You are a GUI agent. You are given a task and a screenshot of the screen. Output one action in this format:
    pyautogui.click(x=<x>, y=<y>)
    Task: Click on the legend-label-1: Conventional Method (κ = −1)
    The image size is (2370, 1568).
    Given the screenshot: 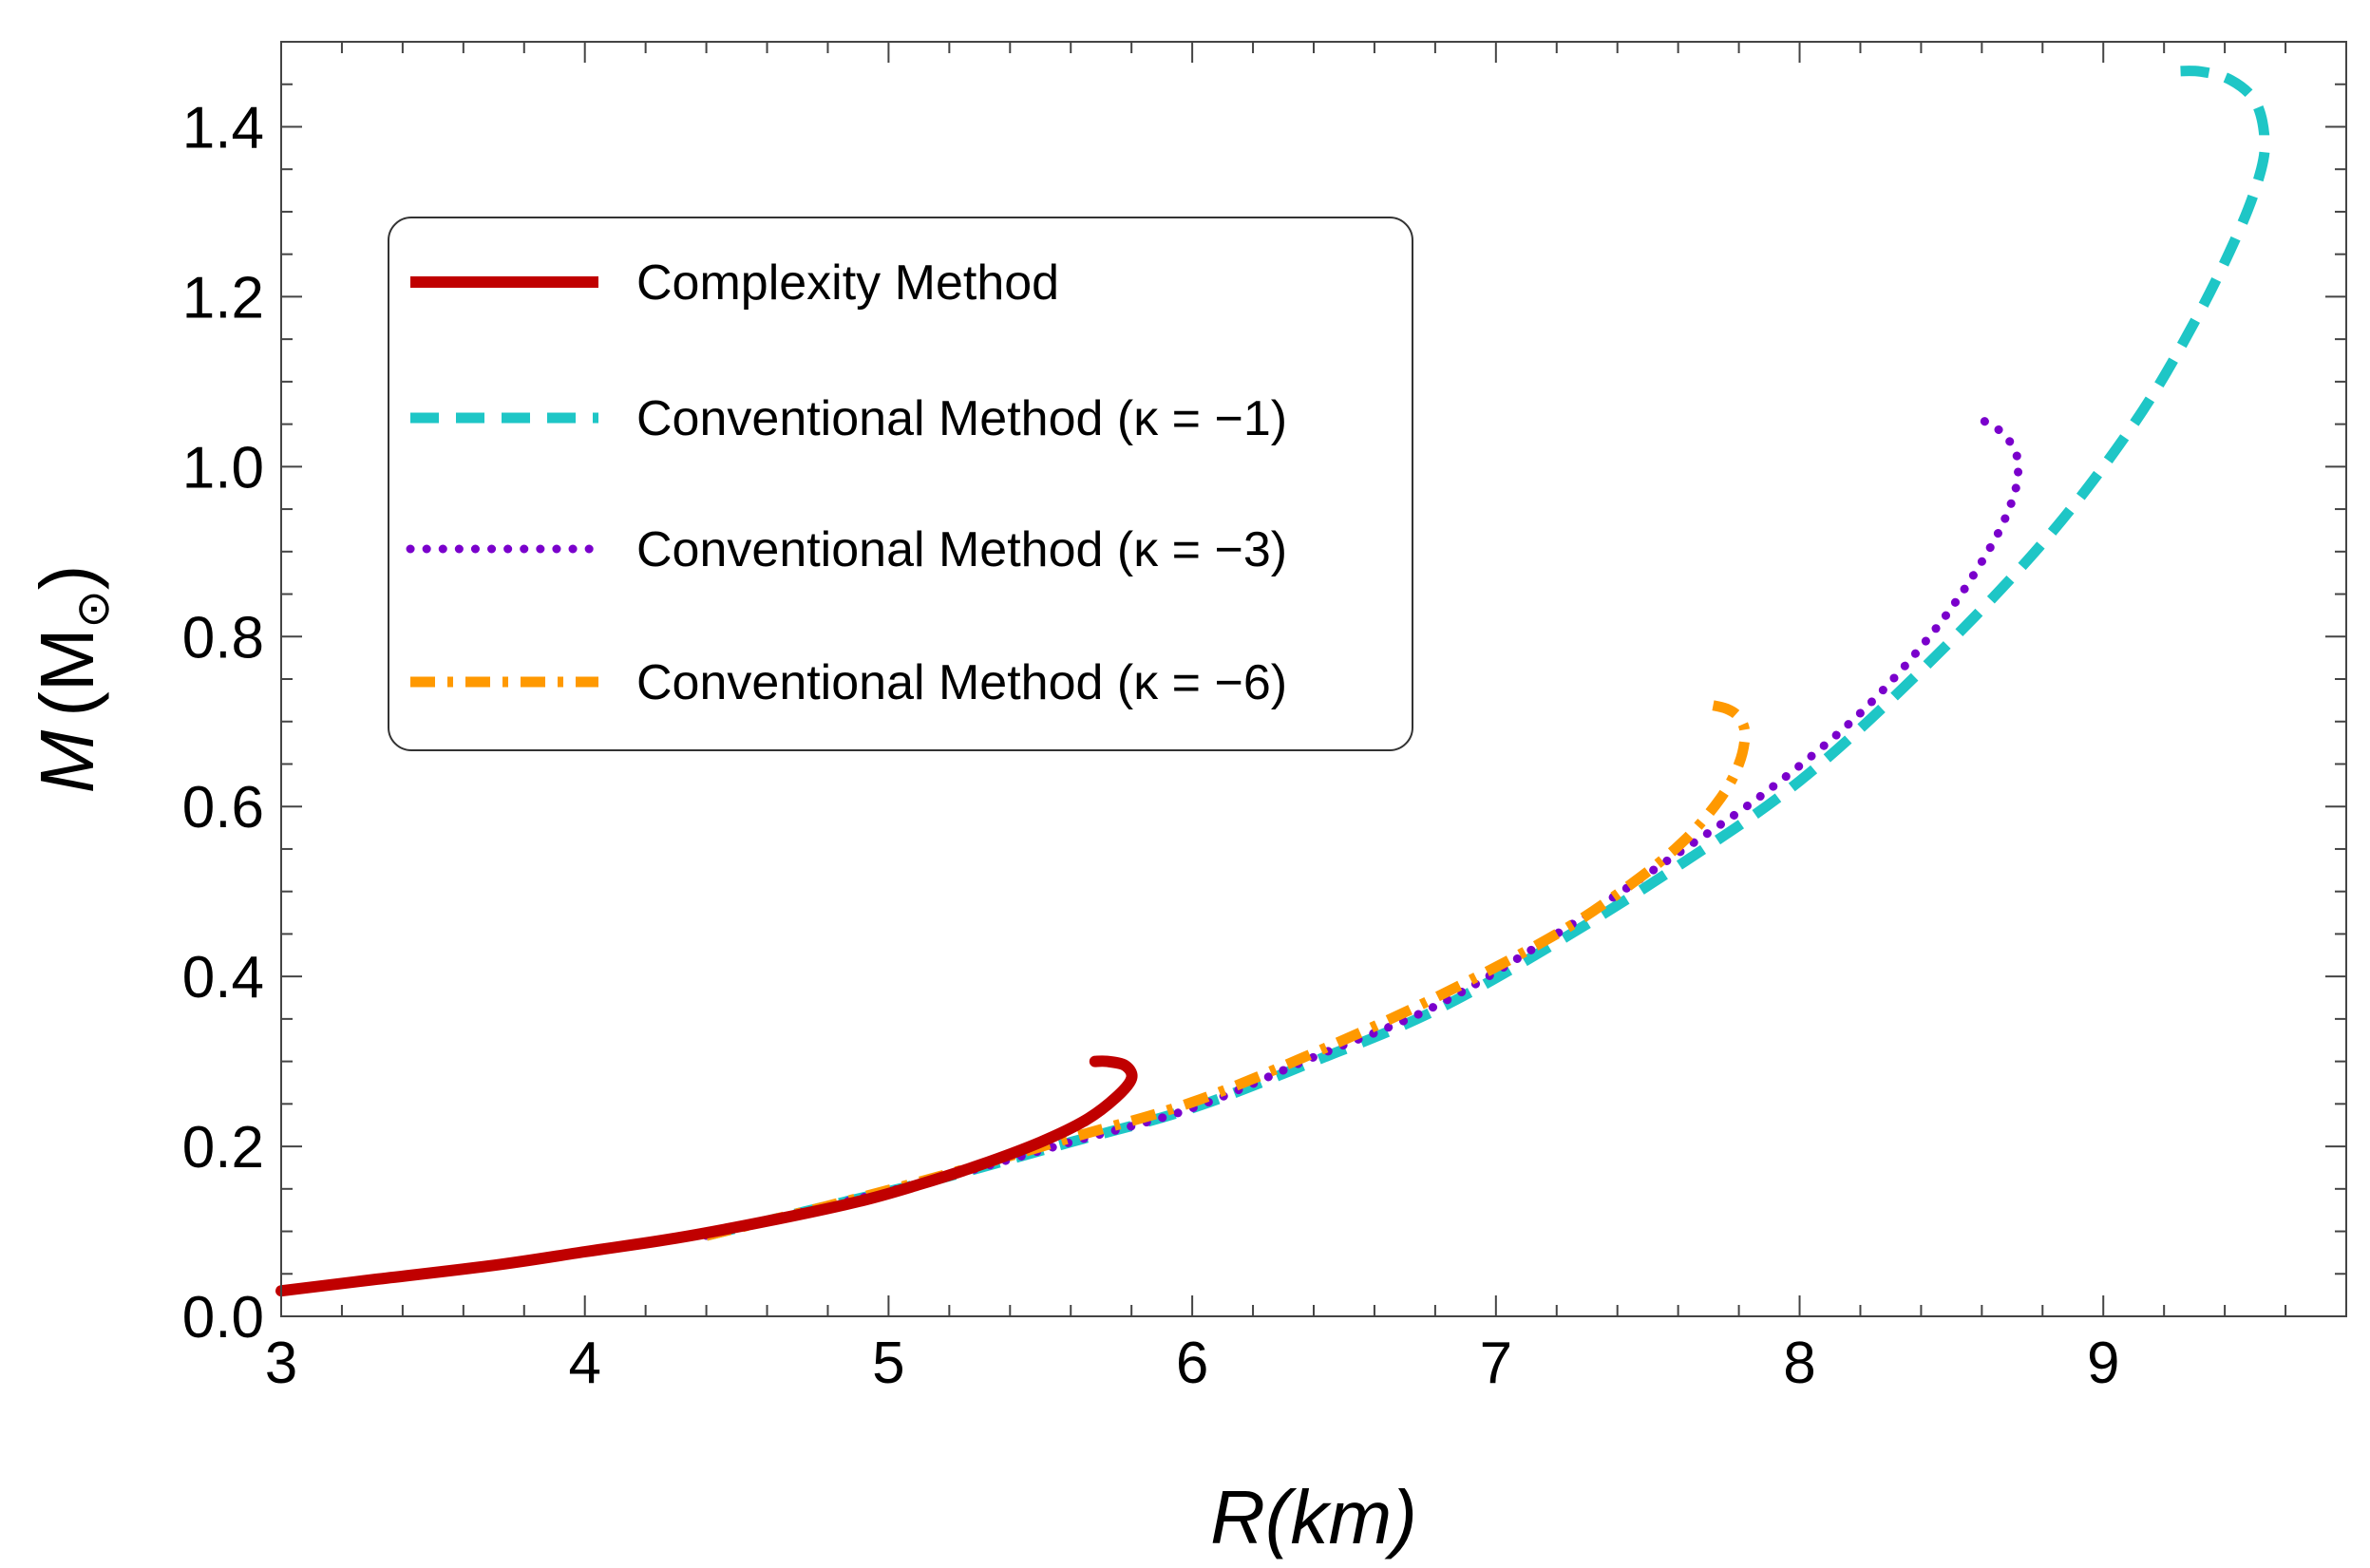 What is the action you would take?
    pyautogui.click(x=961, y=418)
    